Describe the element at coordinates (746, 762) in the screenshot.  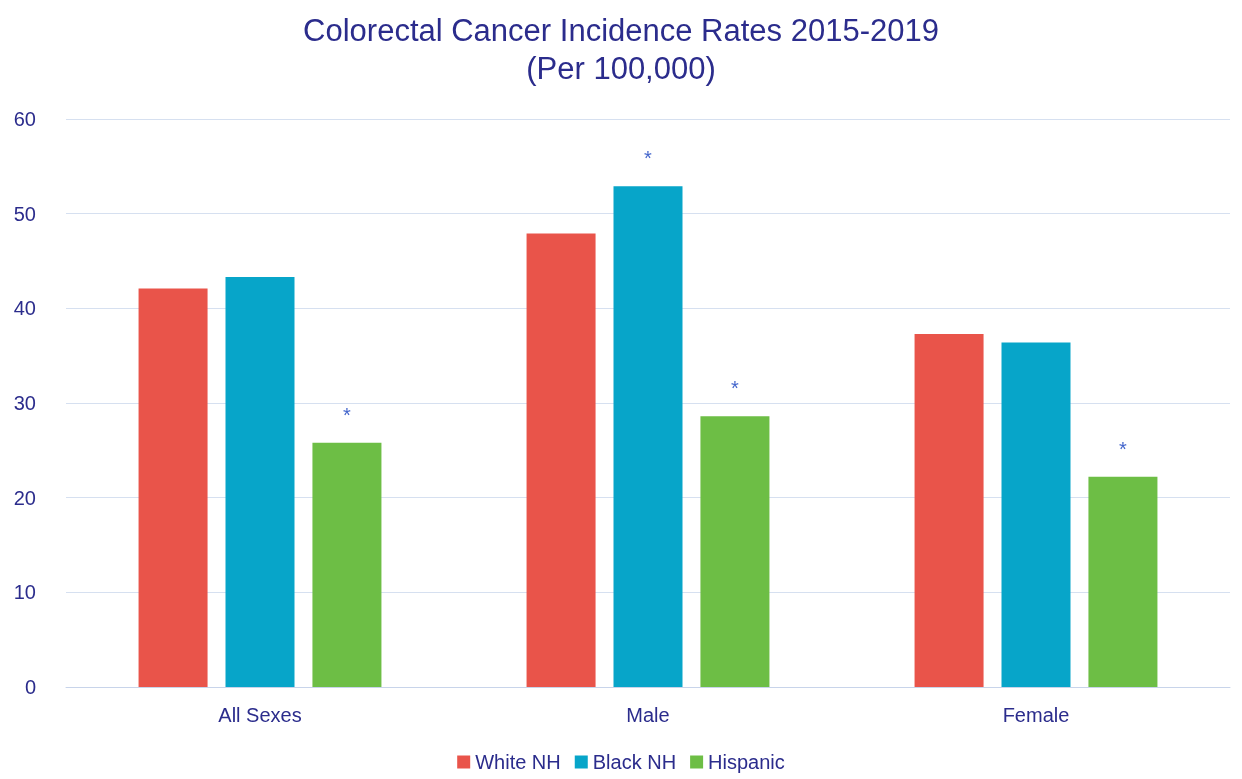
I see `legend-label: Hispanic` at that location.